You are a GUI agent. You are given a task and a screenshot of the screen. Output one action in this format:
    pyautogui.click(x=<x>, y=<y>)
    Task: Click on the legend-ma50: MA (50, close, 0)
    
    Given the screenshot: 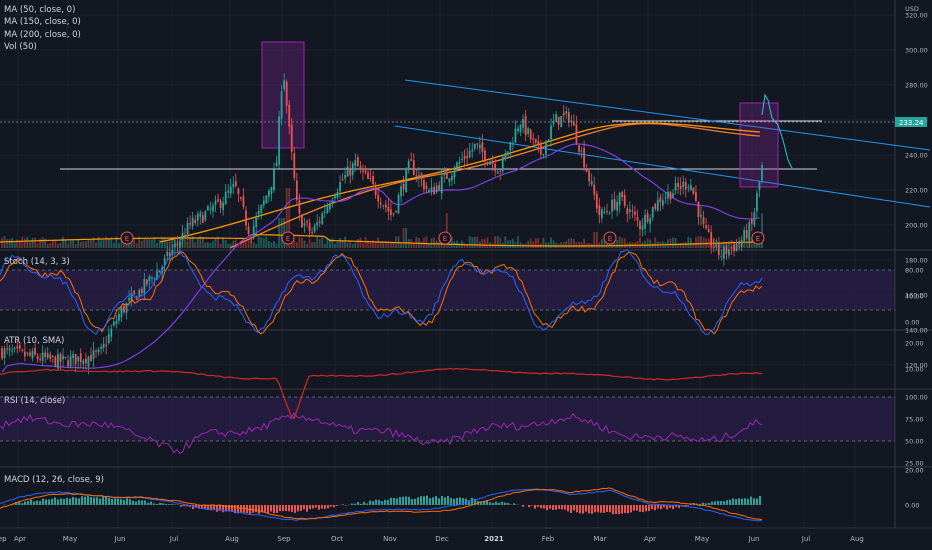 What is the action you would take?
    pyautogui.click(x=40, y=10)
    